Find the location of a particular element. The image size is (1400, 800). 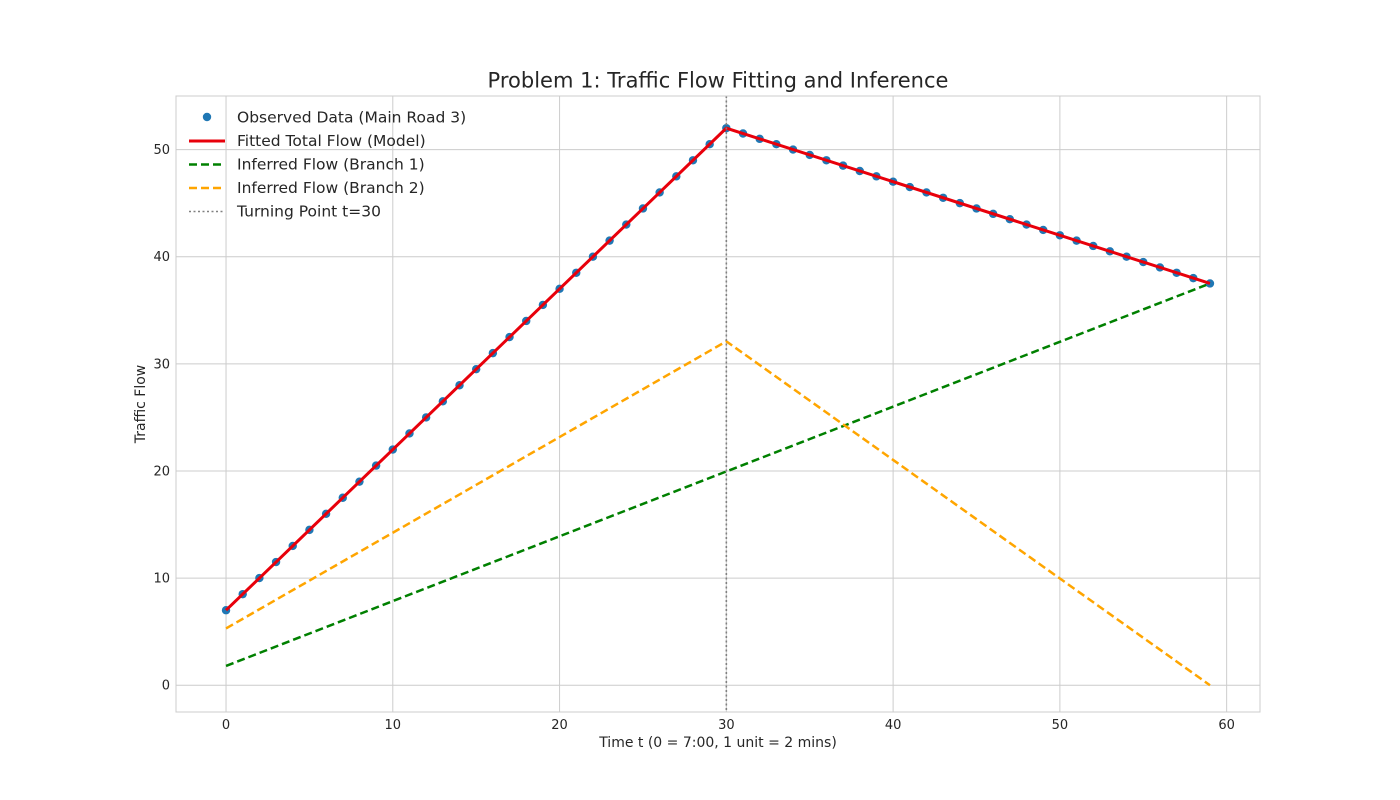

x-tick-label: 40 is located at coordinates (893, 725).